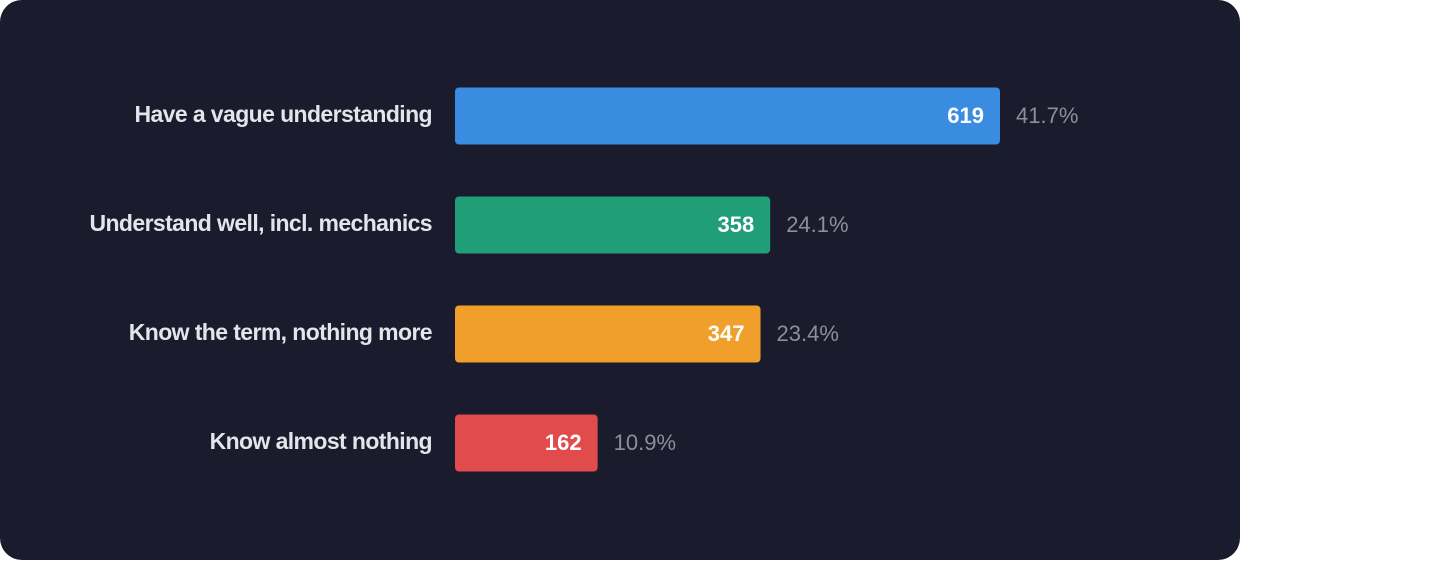  I want to click on category-label: Understand well, incl. mechanics, so click(260, 223).